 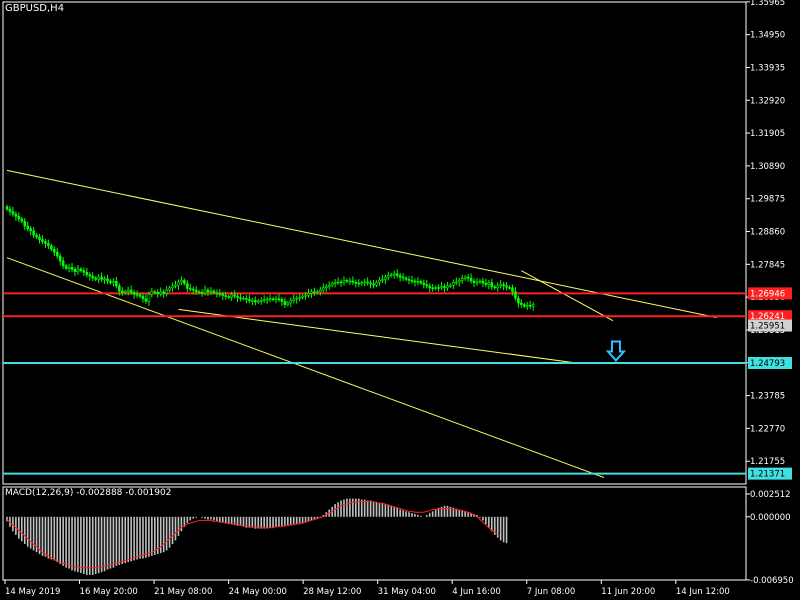 I want to click on macd-pane-border, so click(x=374, y=533).